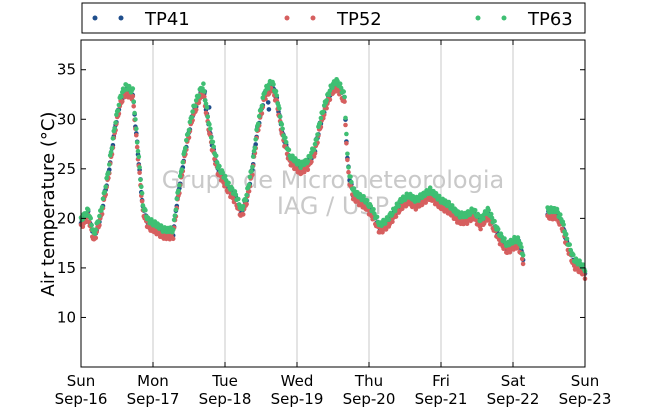  I want to click on legend-marker-TP63-a, so click(478, 18).